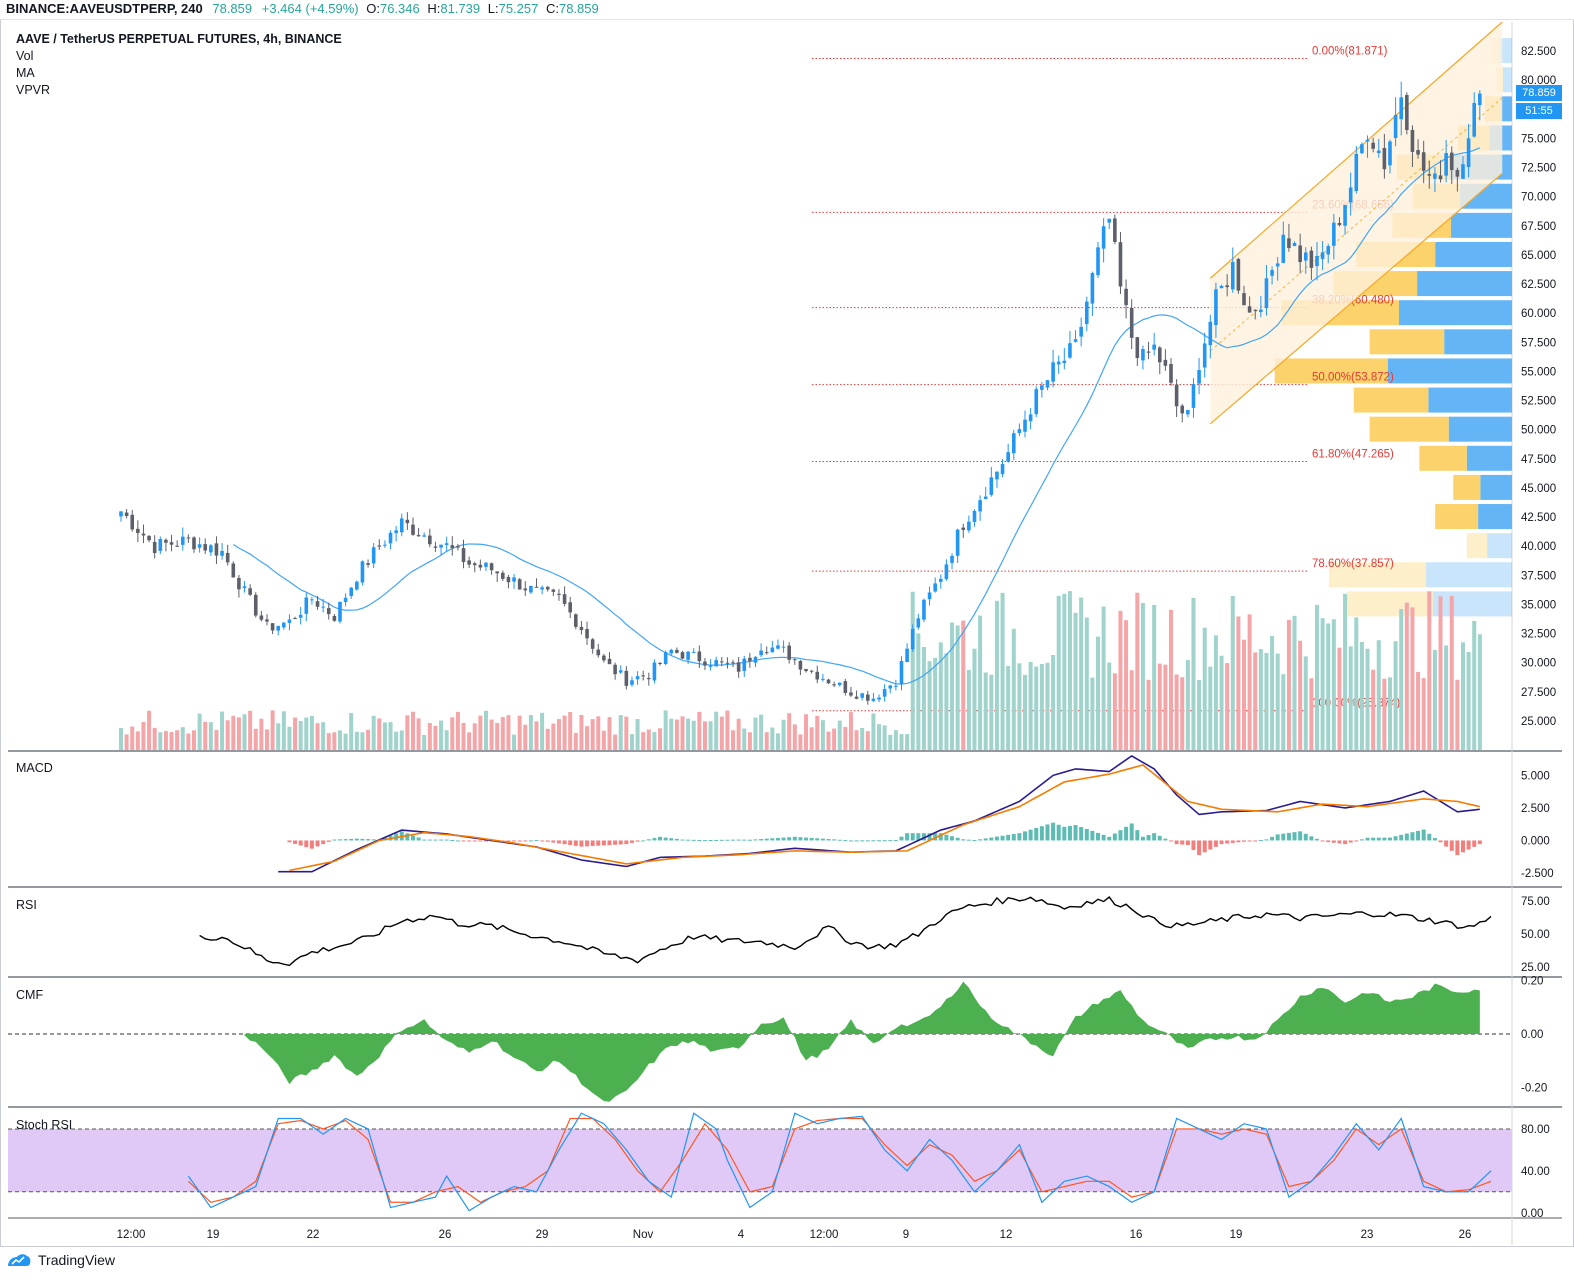 The width and height of the screenshot is (1574, 1287). What do you see at coordinates (1539, 111) in the screenshot?
I see `bar-countdown-tag: 51:55` at bounding box center [1539, 111].